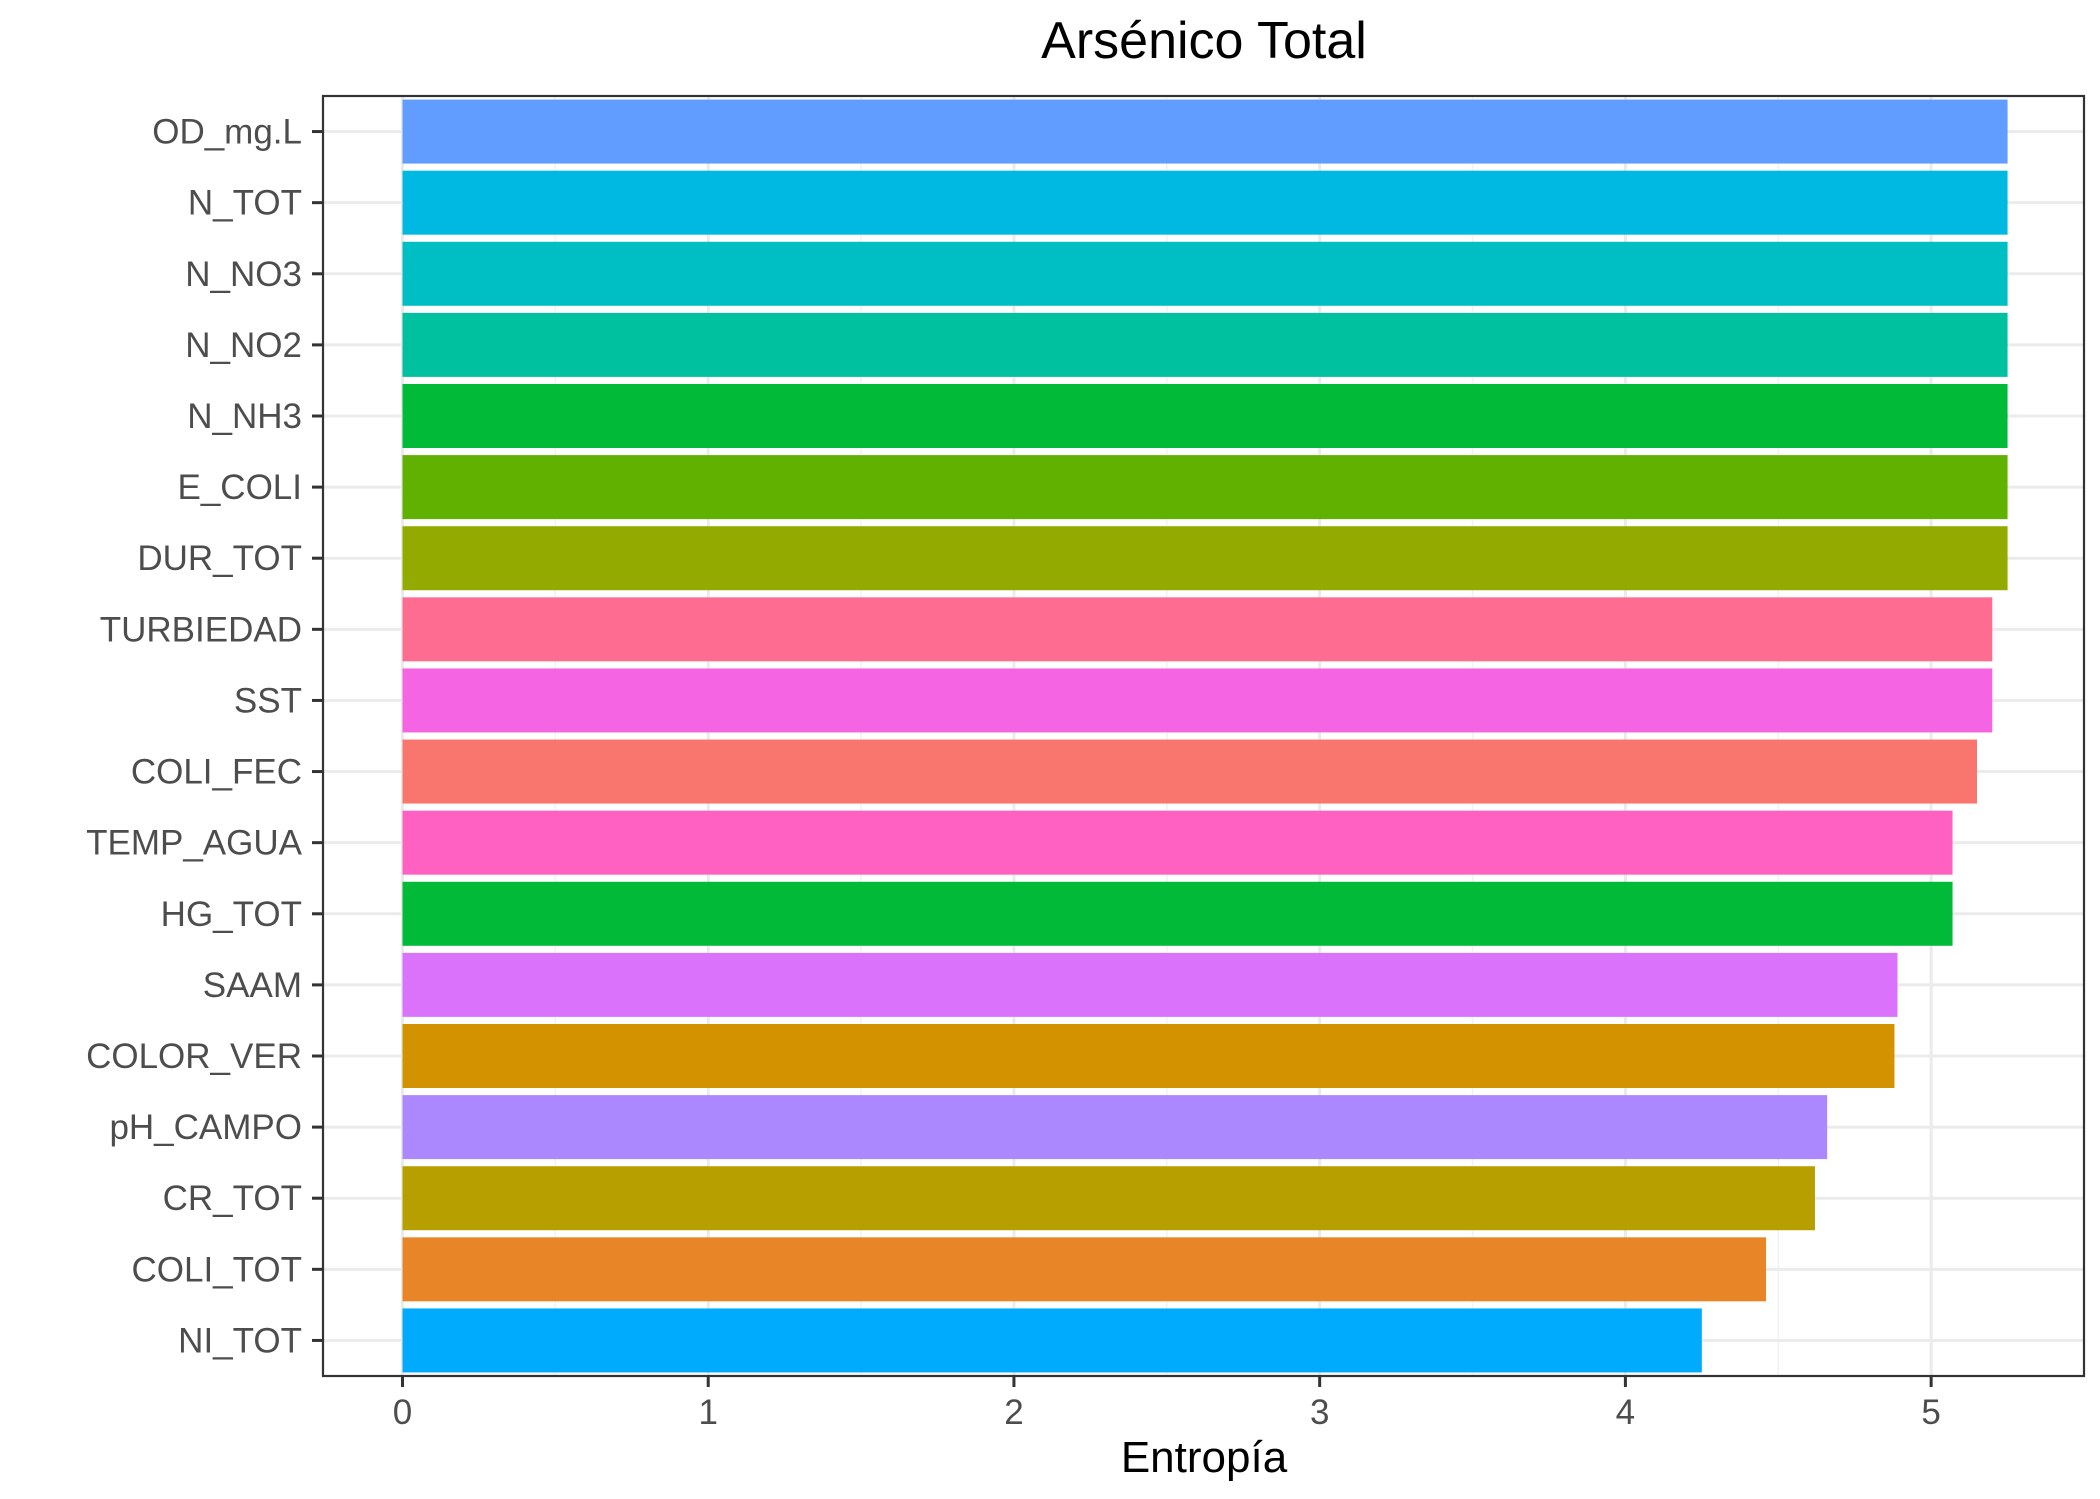  I want to click on y-tick-label: TEMP_AGUA, so click(194, 843).